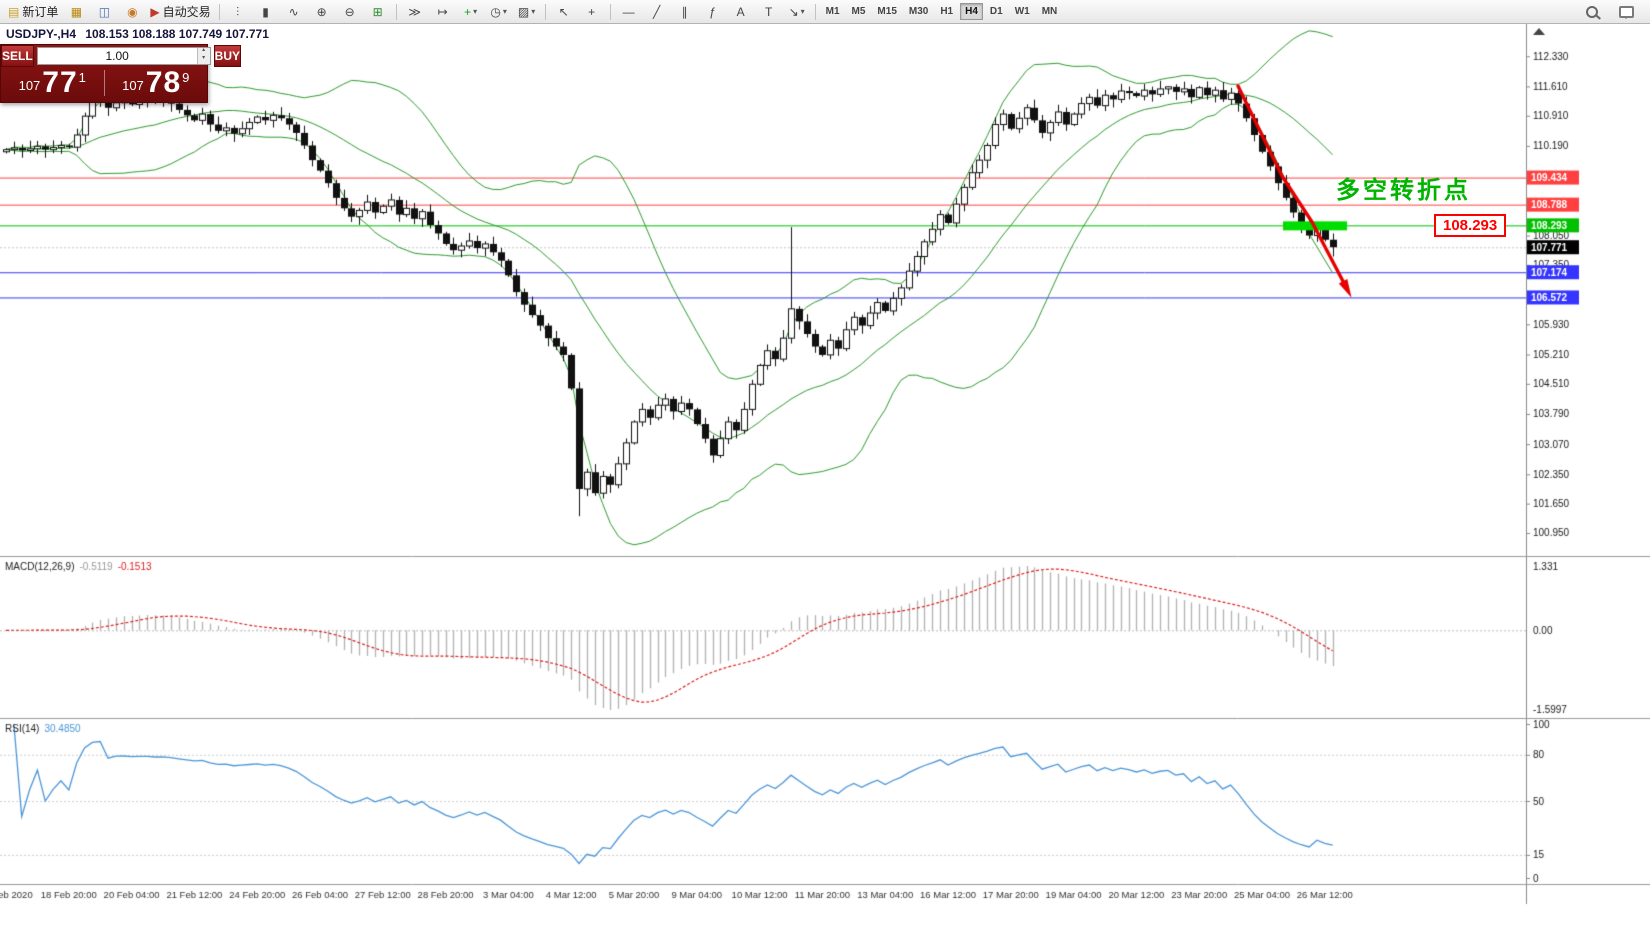  I want to click on equidistant-channel-button: ∥, so click(685, 11).